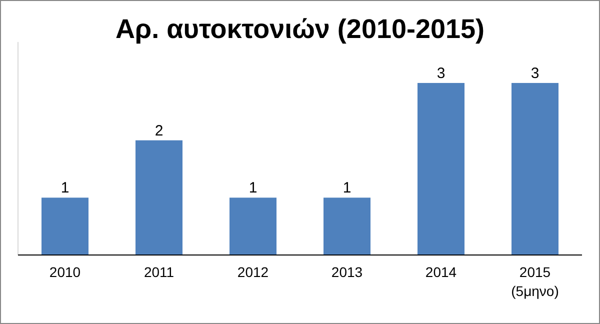 The height and width of the screenshot is (324, 600). I want to click on x-tick-label: 2014, so click(441, 272).